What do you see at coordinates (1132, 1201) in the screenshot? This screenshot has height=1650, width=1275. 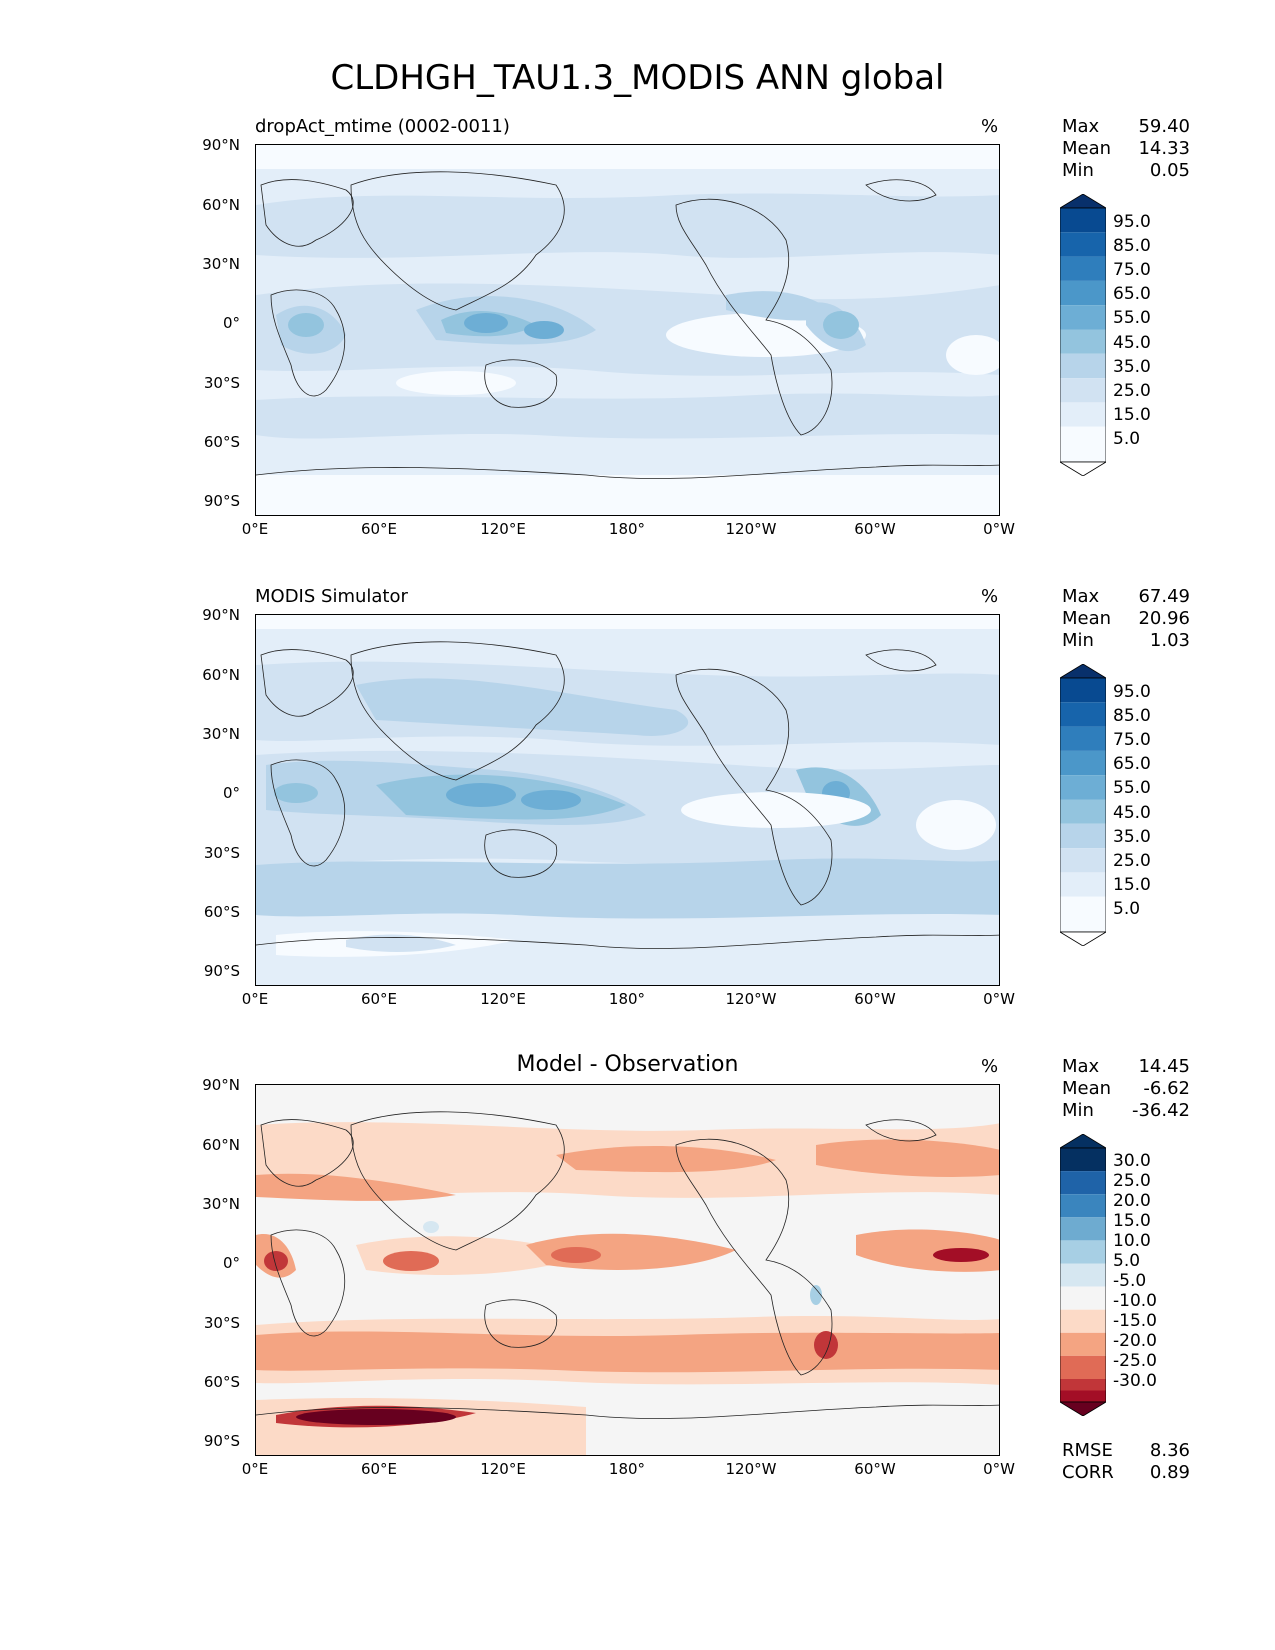 I see `colorbar-level: 20.0` at bounding box center [1132, 1201].